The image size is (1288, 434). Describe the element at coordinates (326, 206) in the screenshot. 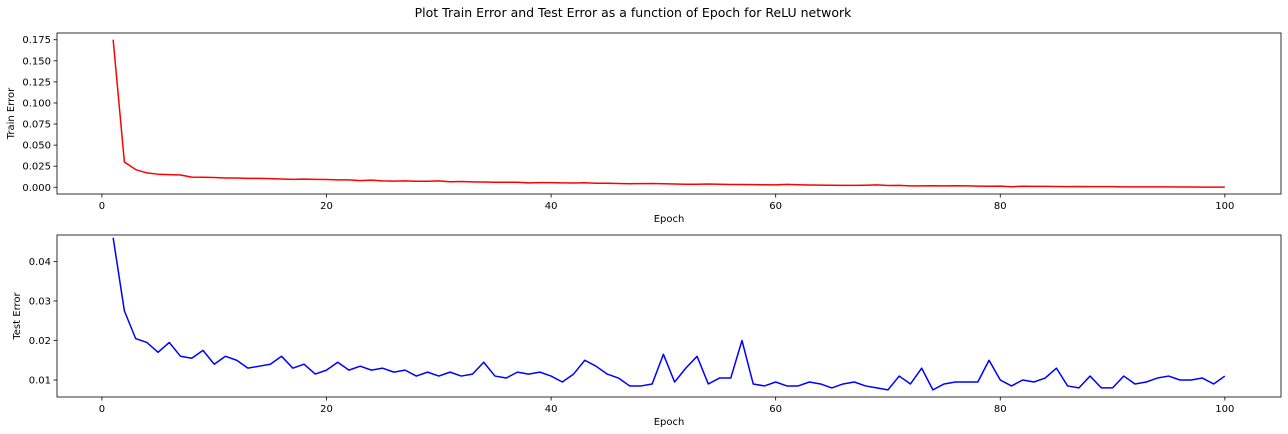

I see `train-x-tick-label: 20` at that location.